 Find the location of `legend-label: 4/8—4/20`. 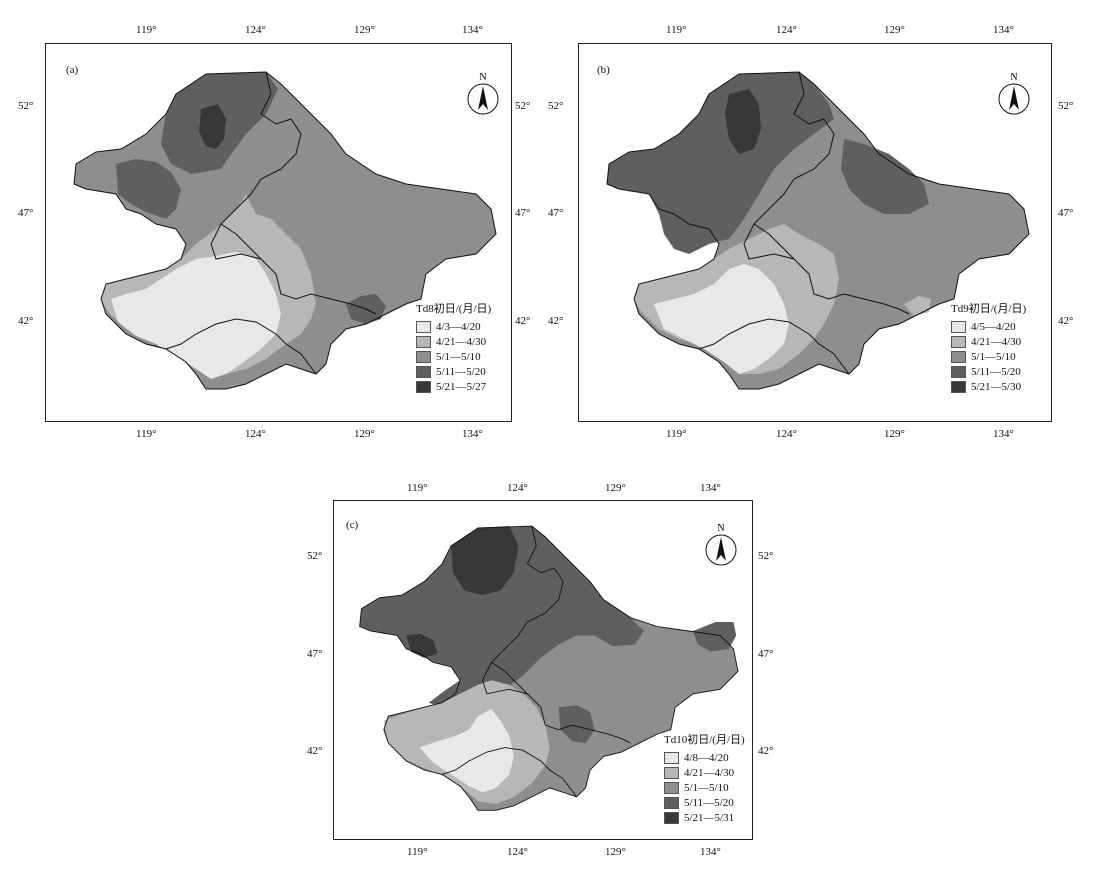

legend-label: 4/8—4/20 is located at coordinates (706, 757).